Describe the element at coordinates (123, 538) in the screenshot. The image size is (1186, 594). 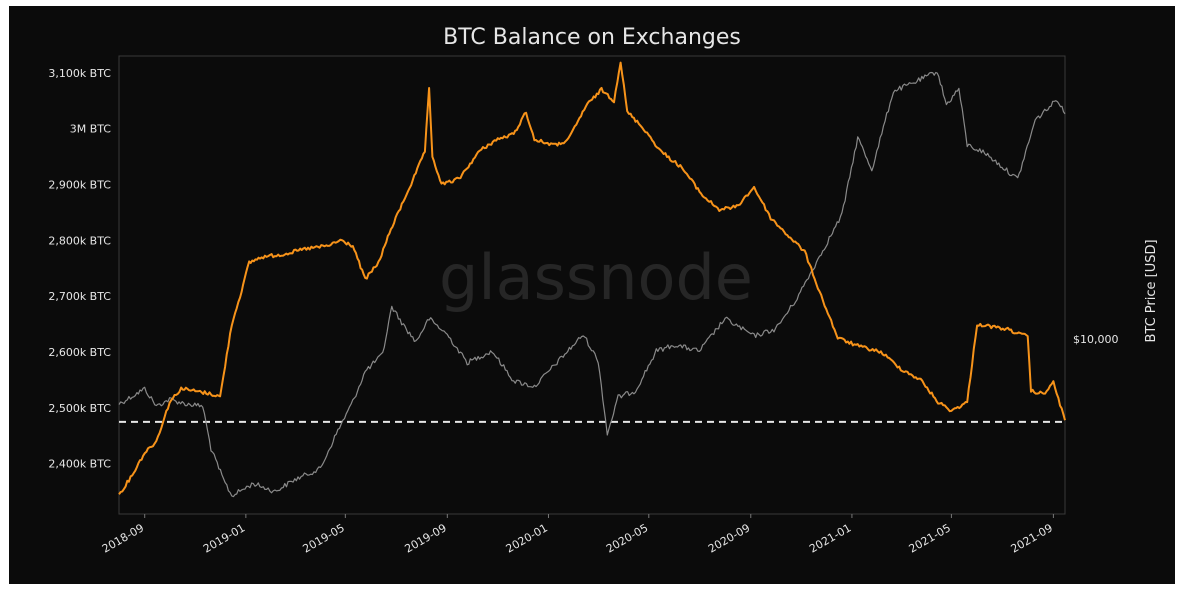
I see `x-tick-label: 2018-09` at that location.